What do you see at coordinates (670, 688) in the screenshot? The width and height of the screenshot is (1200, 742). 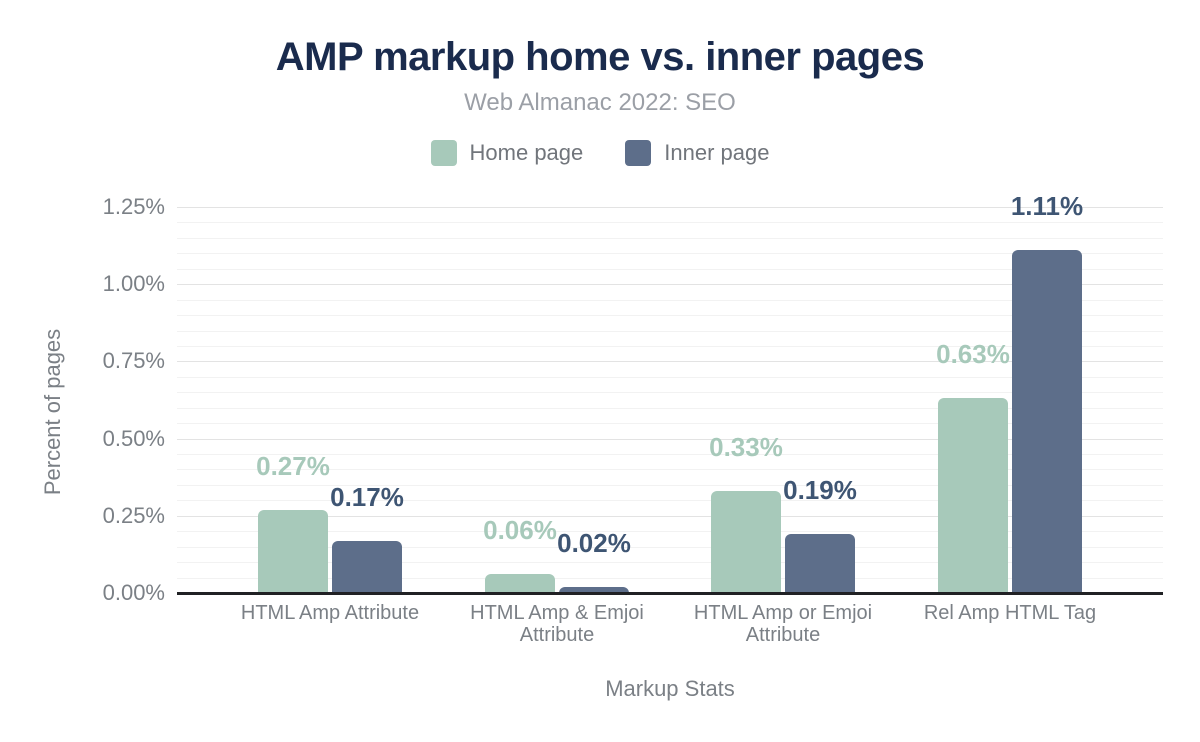 I see `x-axis-title: Markup Stats` at bounding box center [670, 688].